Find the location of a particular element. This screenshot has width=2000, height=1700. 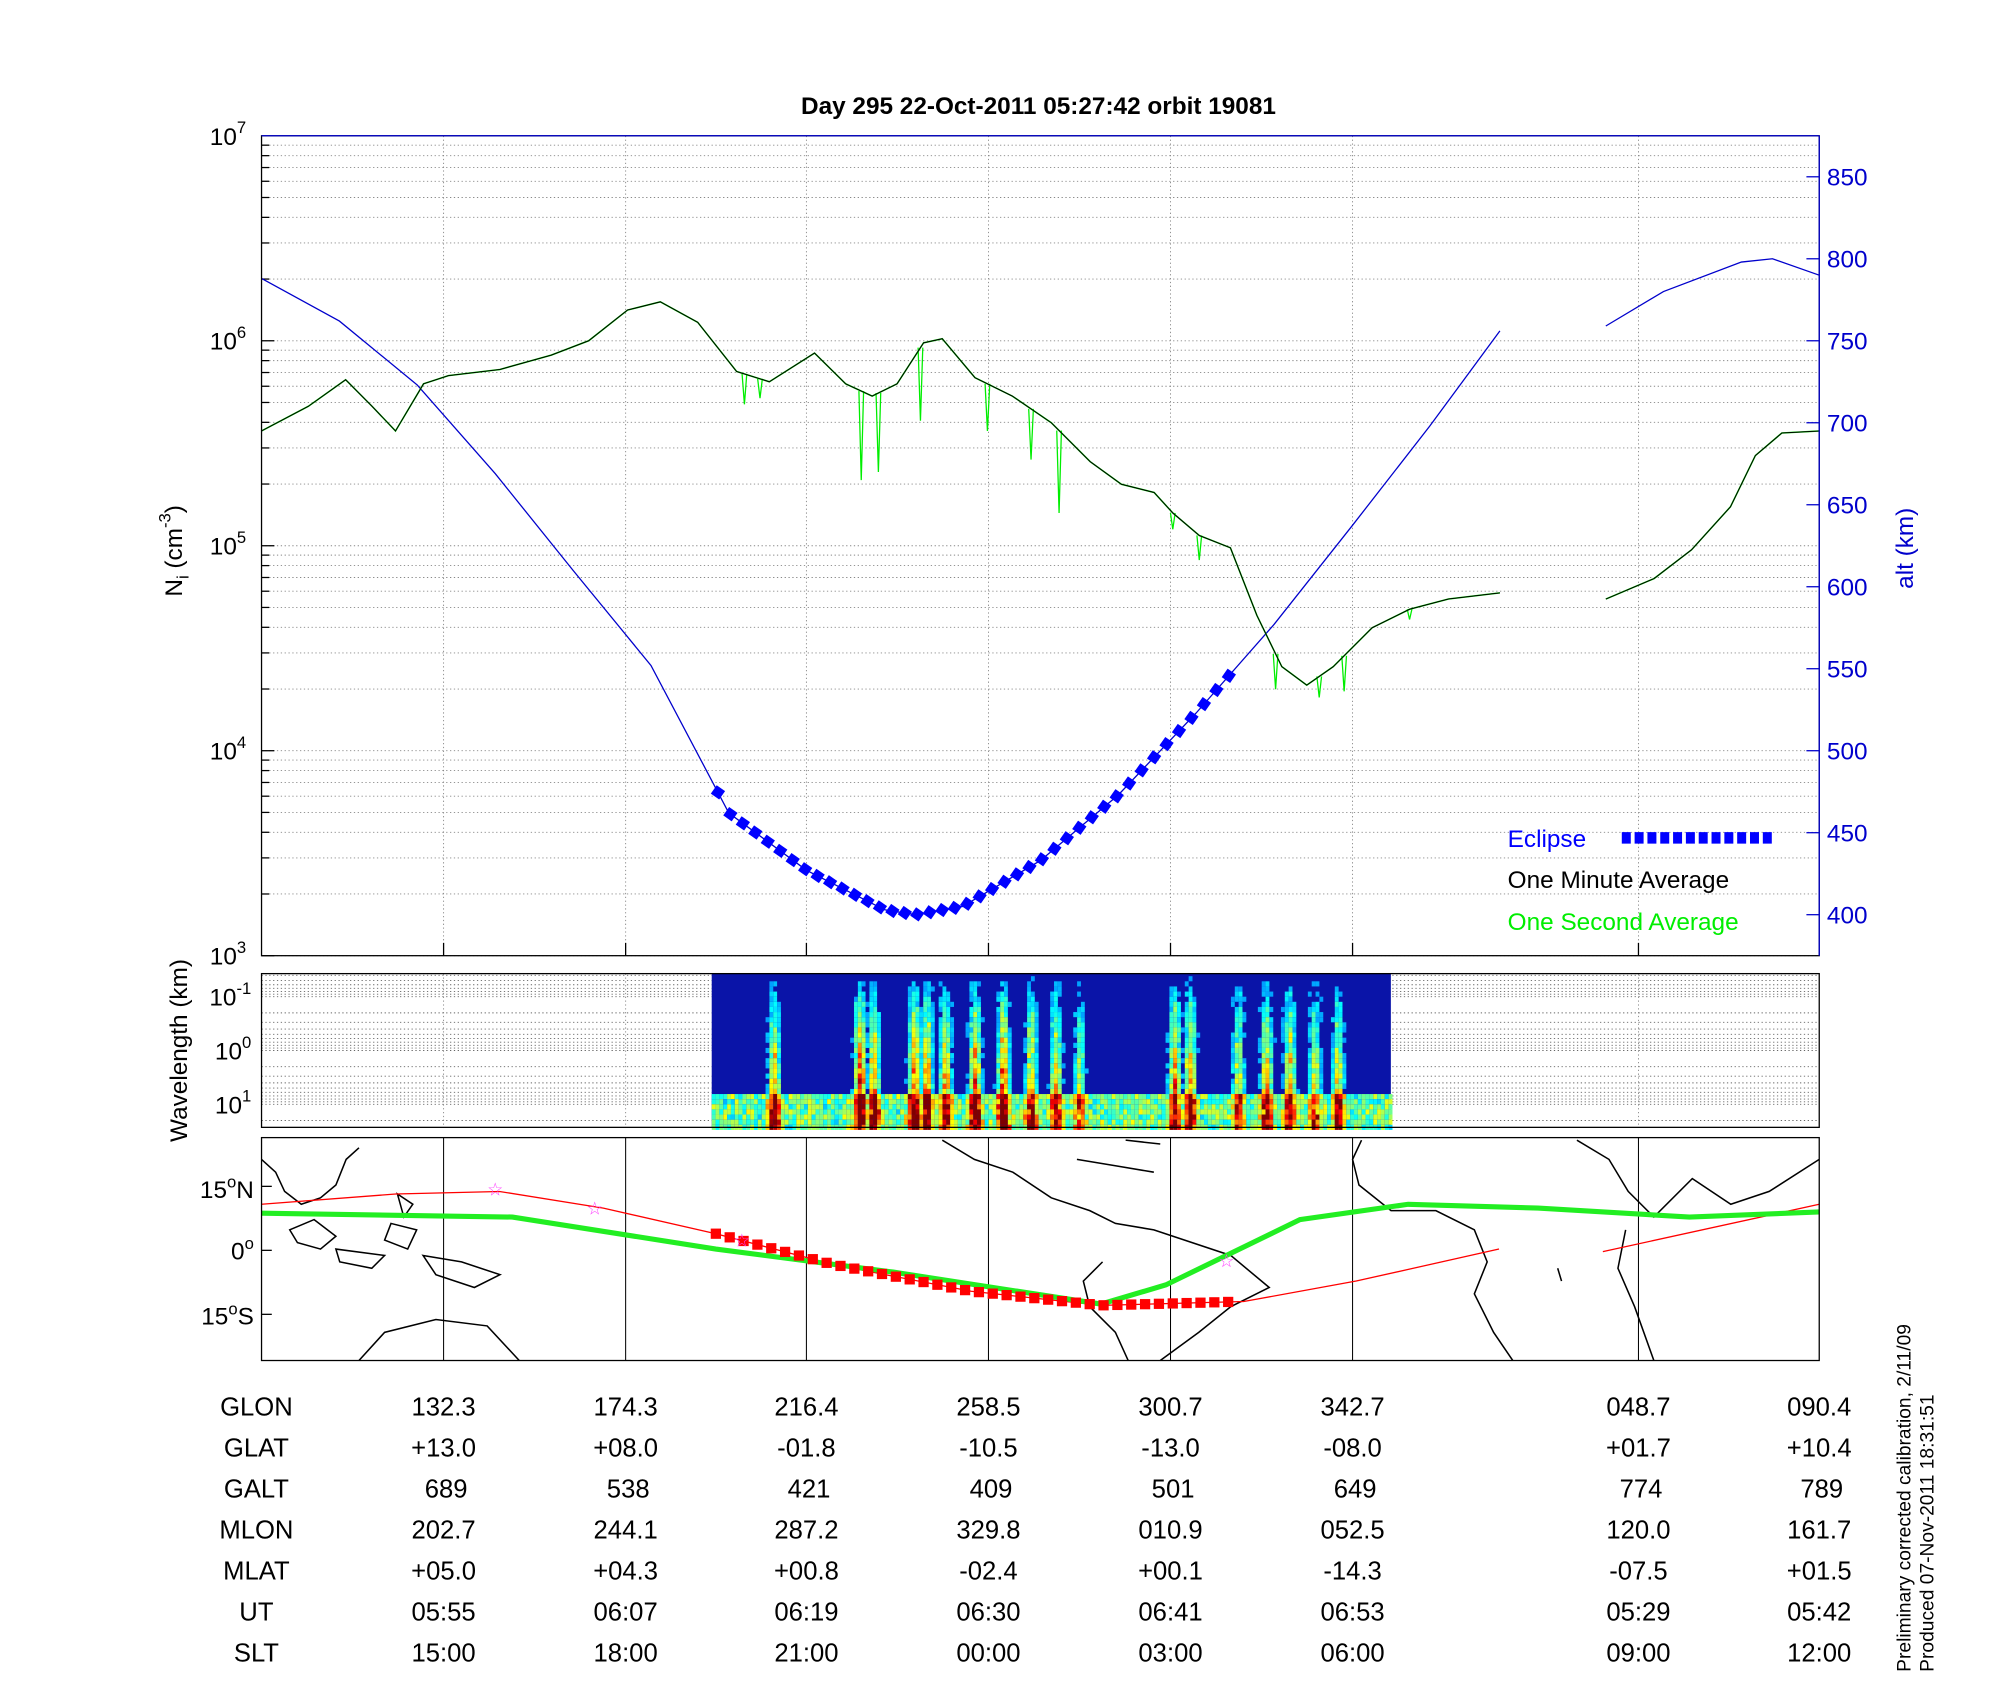

table-cell: 052.5 is located at coordinates (1352, 1531).